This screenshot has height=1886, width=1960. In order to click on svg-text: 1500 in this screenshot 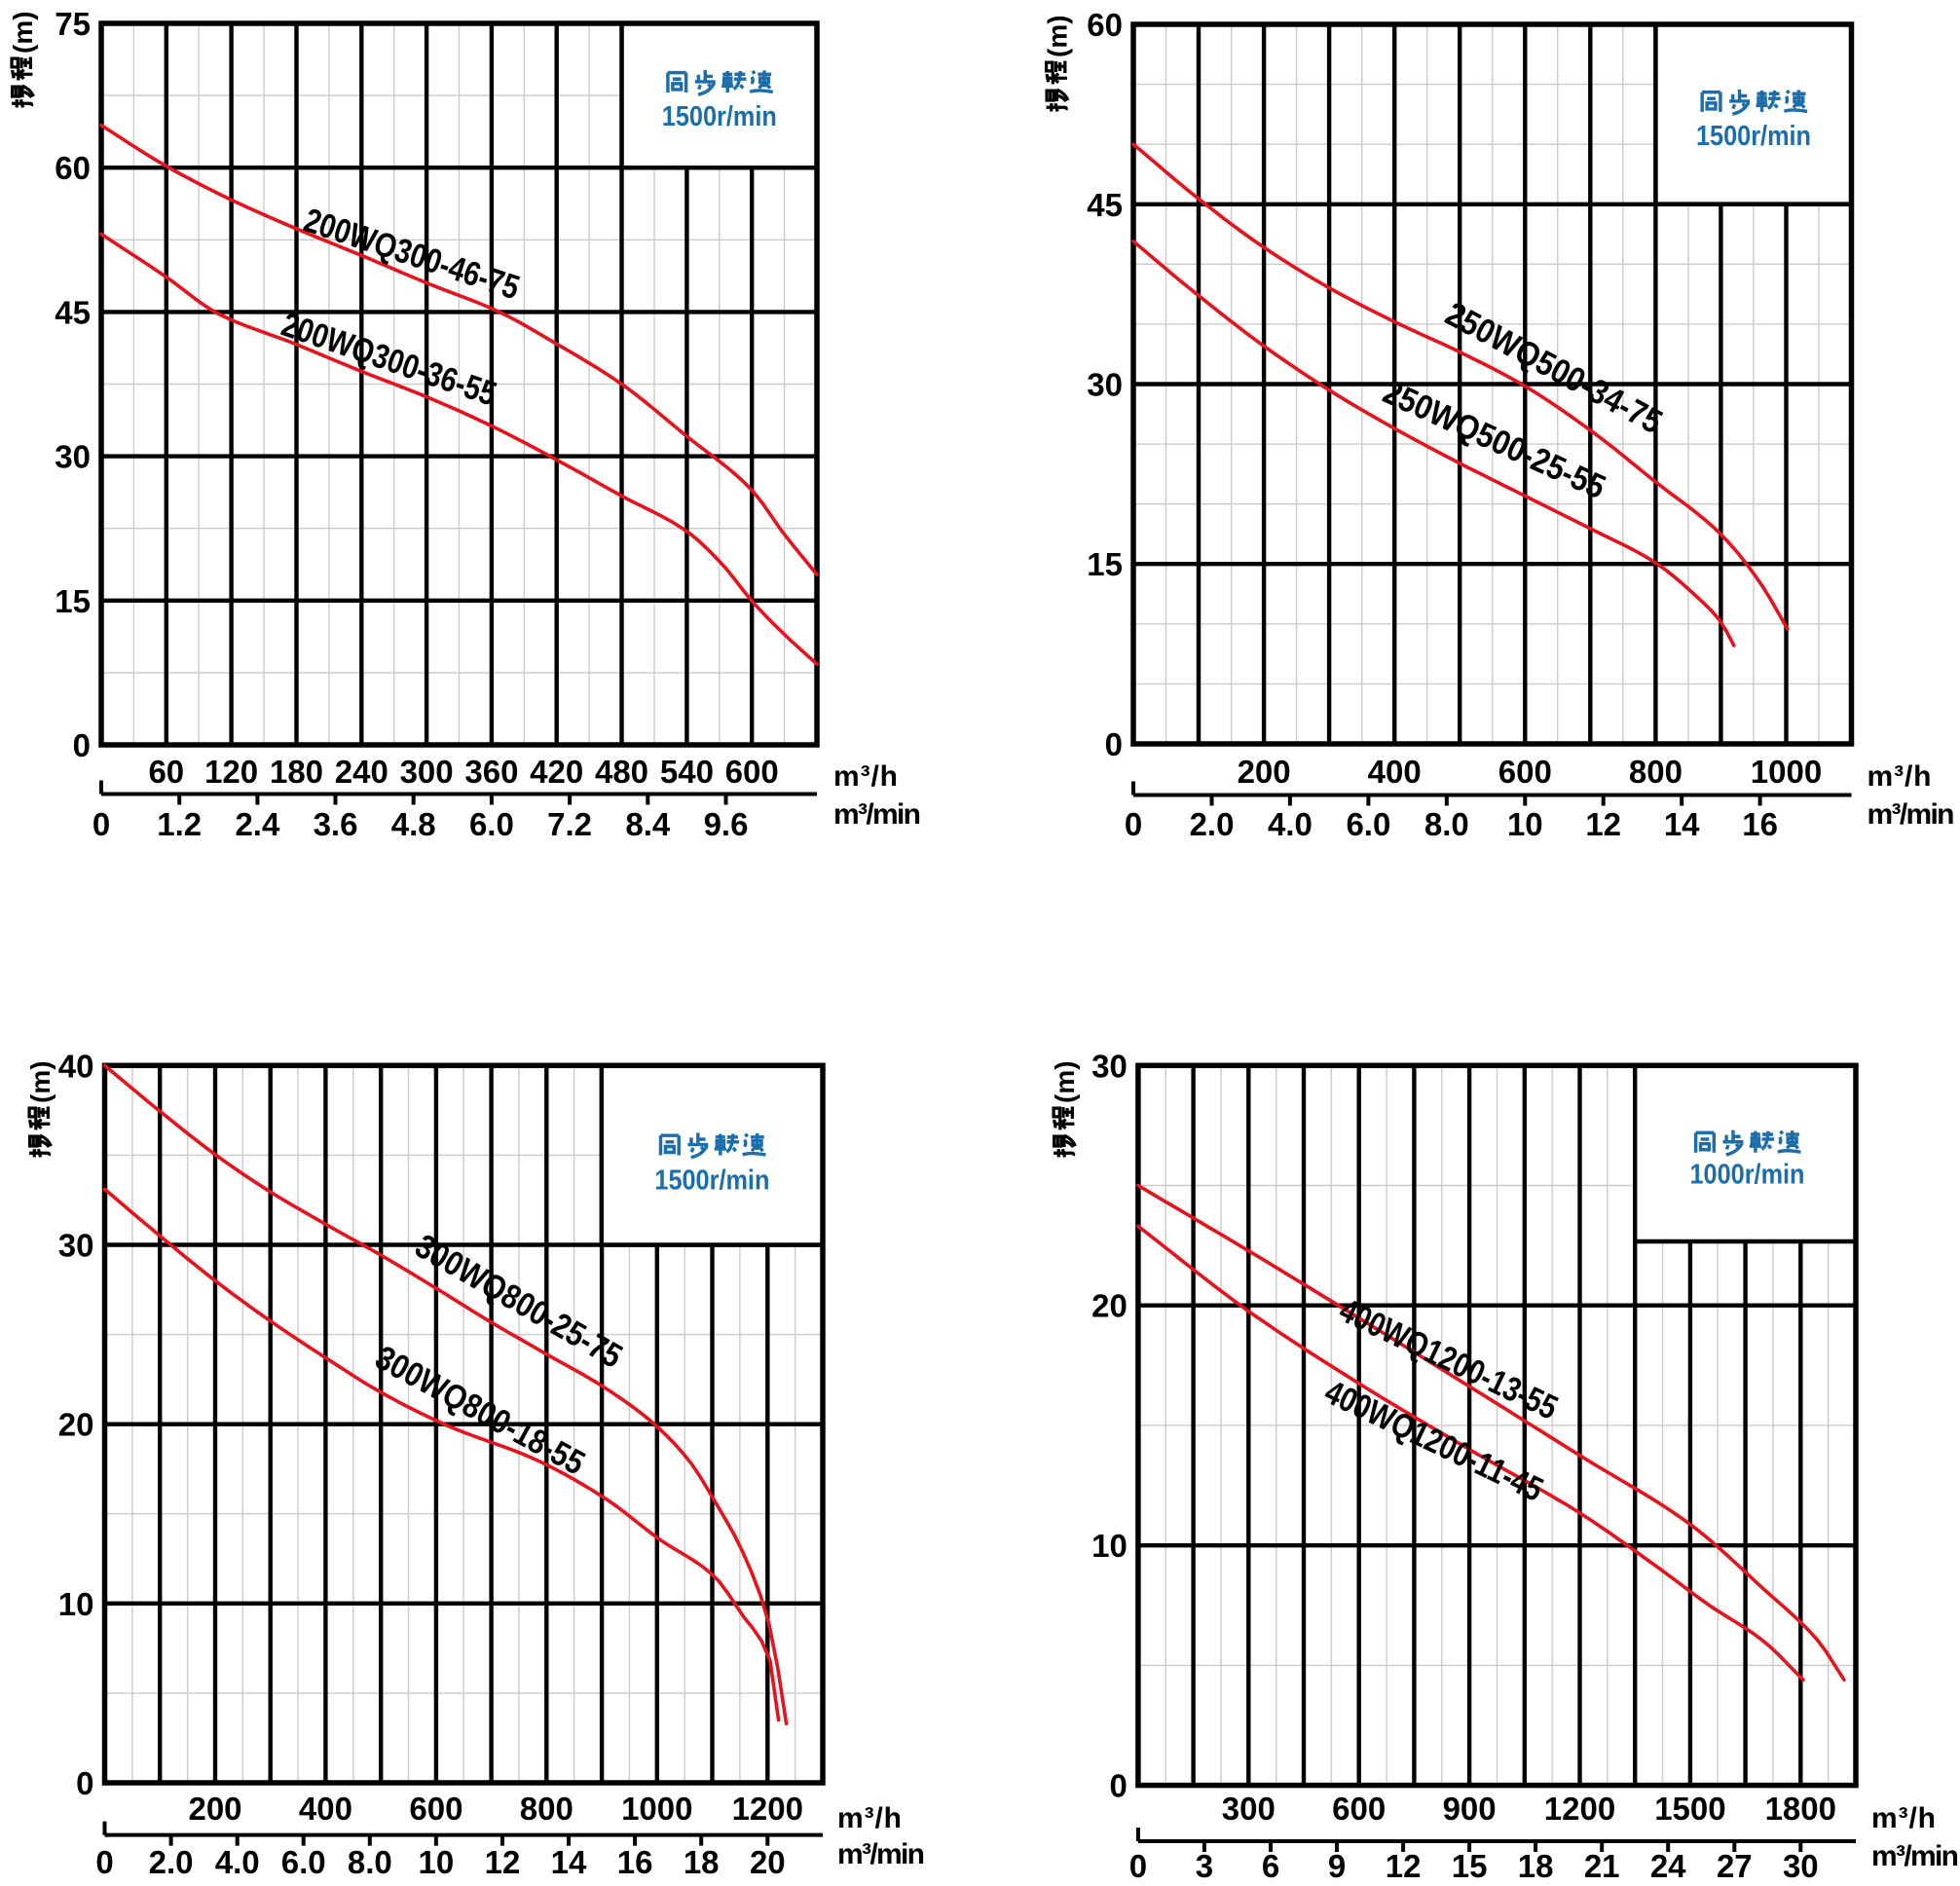, I will do `click(1689, 1809)`.